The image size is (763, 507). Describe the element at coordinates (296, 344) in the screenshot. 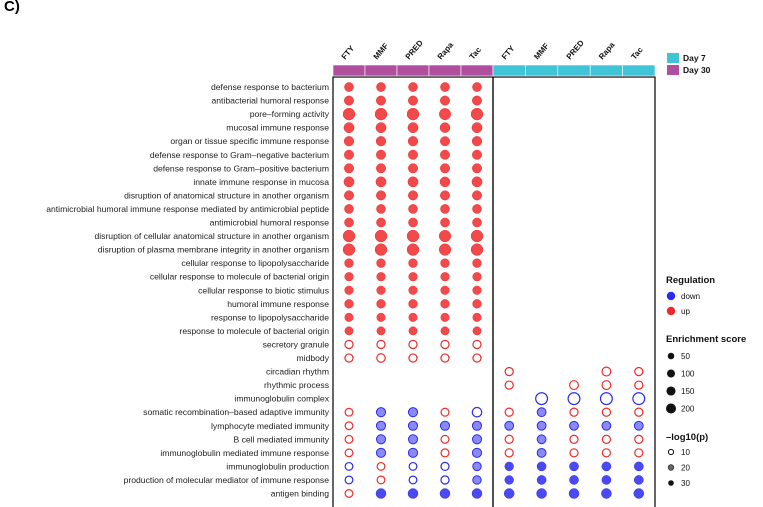

I see `row-label: secretory granule` at that location.